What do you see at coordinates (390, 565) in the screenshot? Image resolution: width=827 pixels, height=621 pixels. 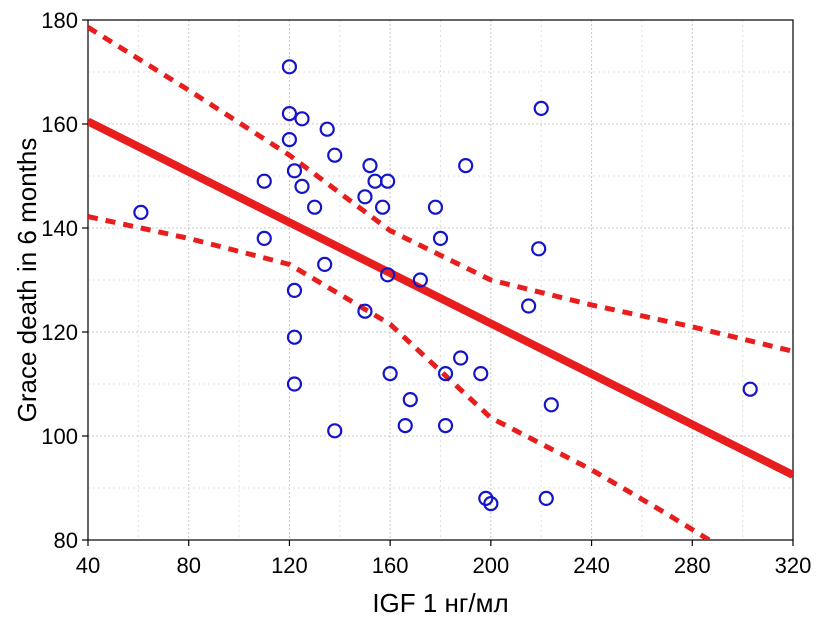 I see `x-tick-label: 160` at bounding box center [390, 565].